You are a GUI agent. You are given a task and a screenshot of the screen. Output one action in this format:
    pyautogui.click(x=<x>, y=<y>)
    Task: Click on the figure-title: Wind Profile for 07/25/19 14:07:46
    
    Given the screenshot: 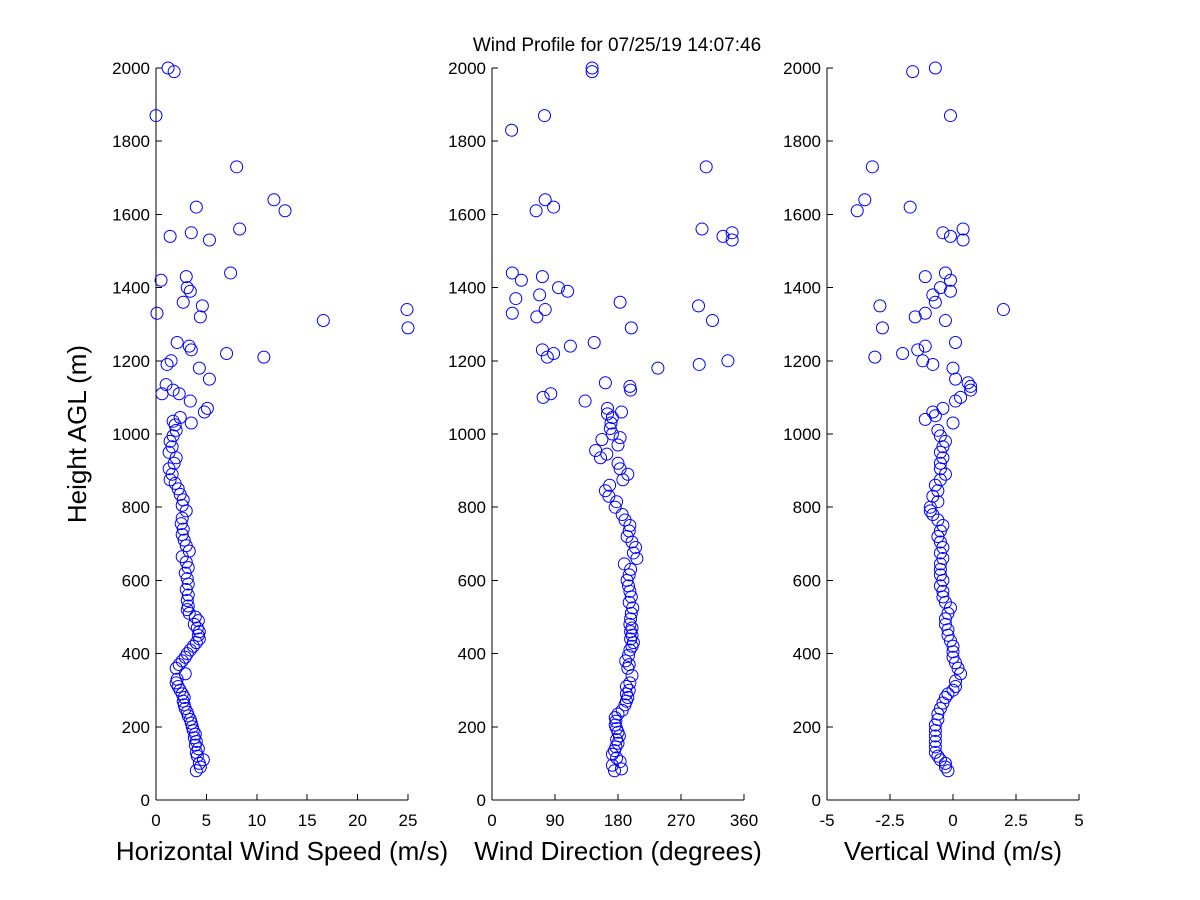 What is the action you would take?
    pyautogui.click(x=617, y=45)
    